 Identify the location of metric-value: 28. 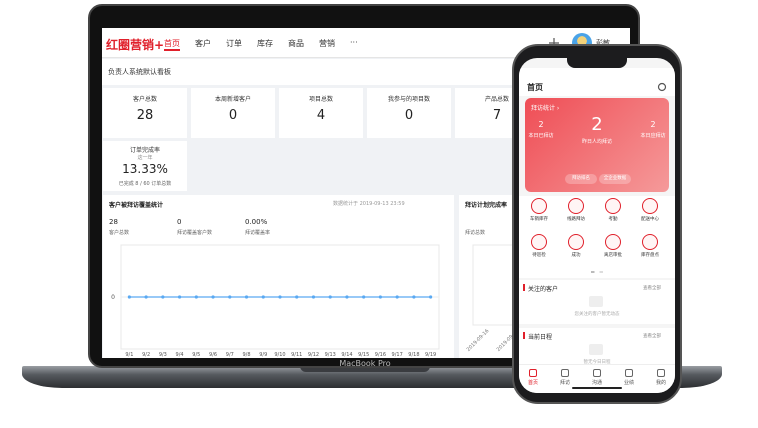
(113, 222).